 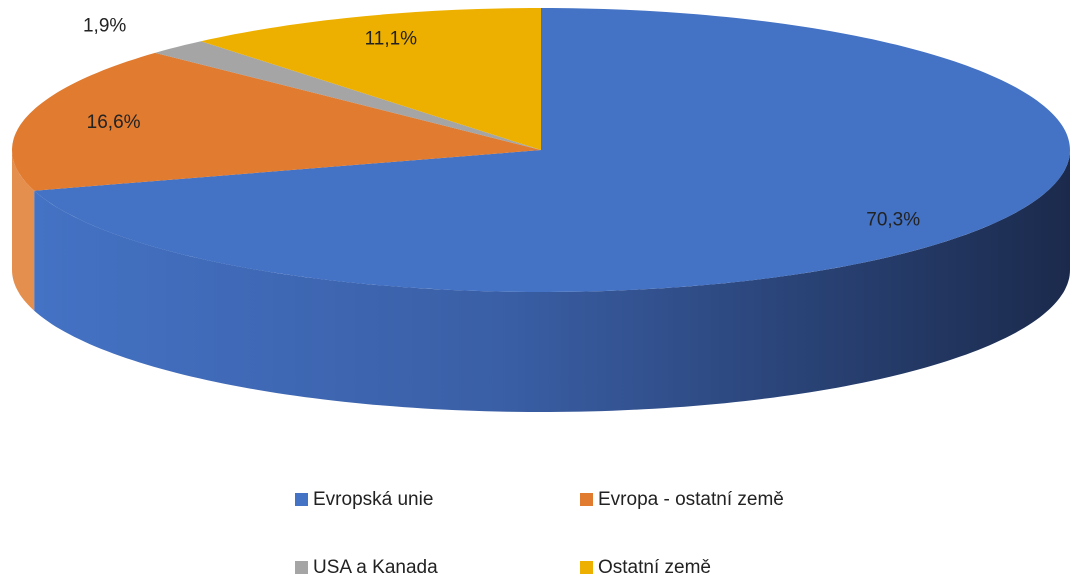 I want to click on legend-label: Evropa - ostatní země, so click(x=691, y=499).